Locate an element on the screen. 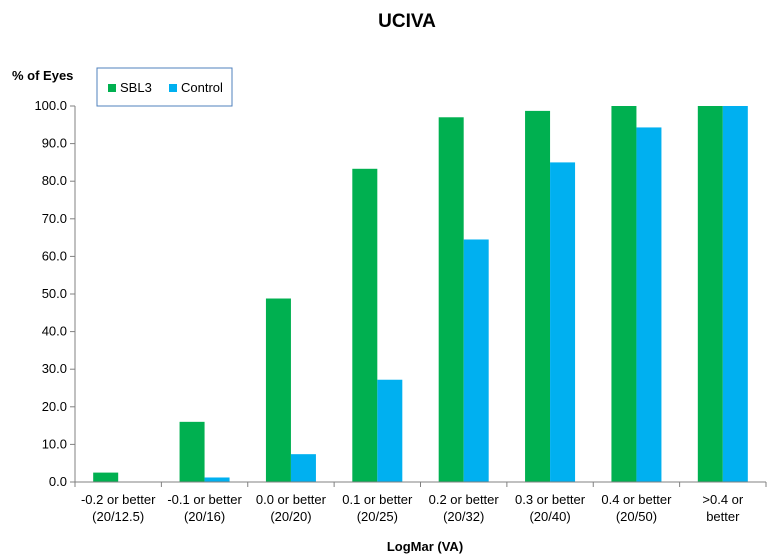  legend-label-control: Control is located at coordinates (202, 87).